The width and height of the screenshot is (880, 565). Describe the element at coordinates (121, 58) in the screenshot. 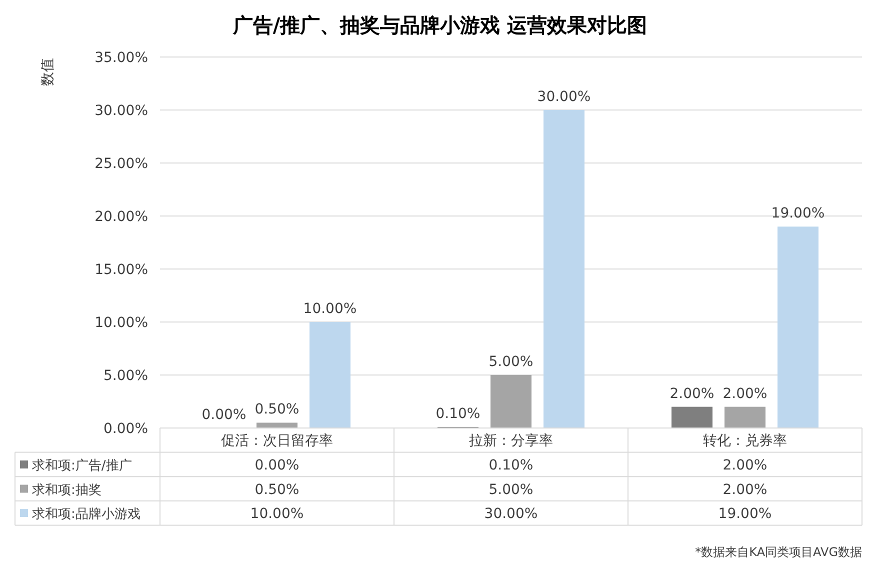

I see `y-tick-label: 35.00%` at that location.